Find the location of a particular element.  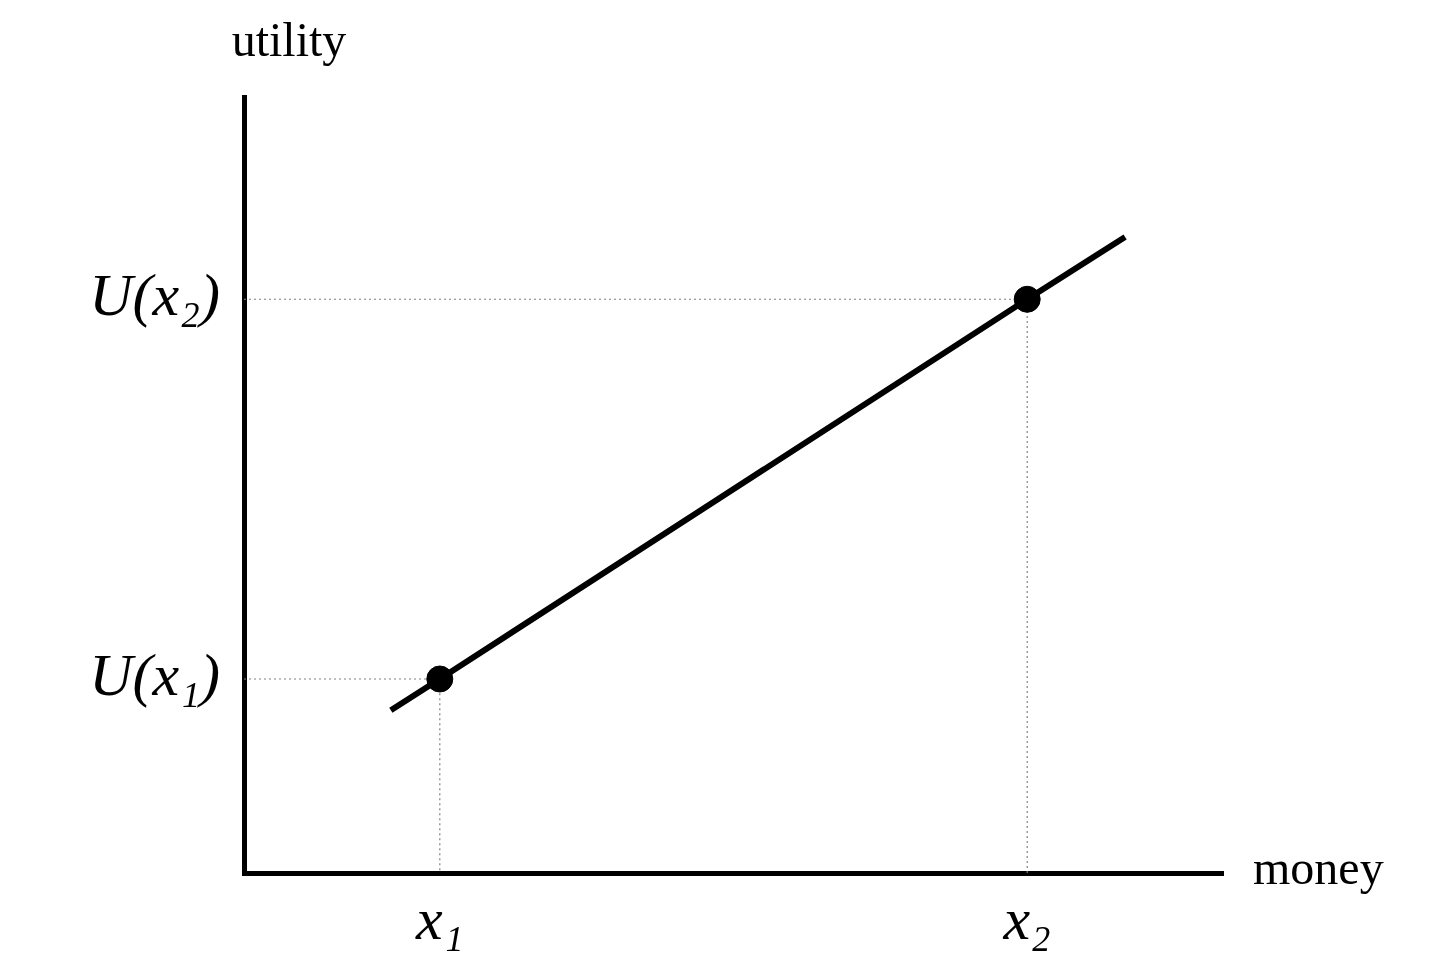

y-axis-title: utility is located at coordinates (289, 39).